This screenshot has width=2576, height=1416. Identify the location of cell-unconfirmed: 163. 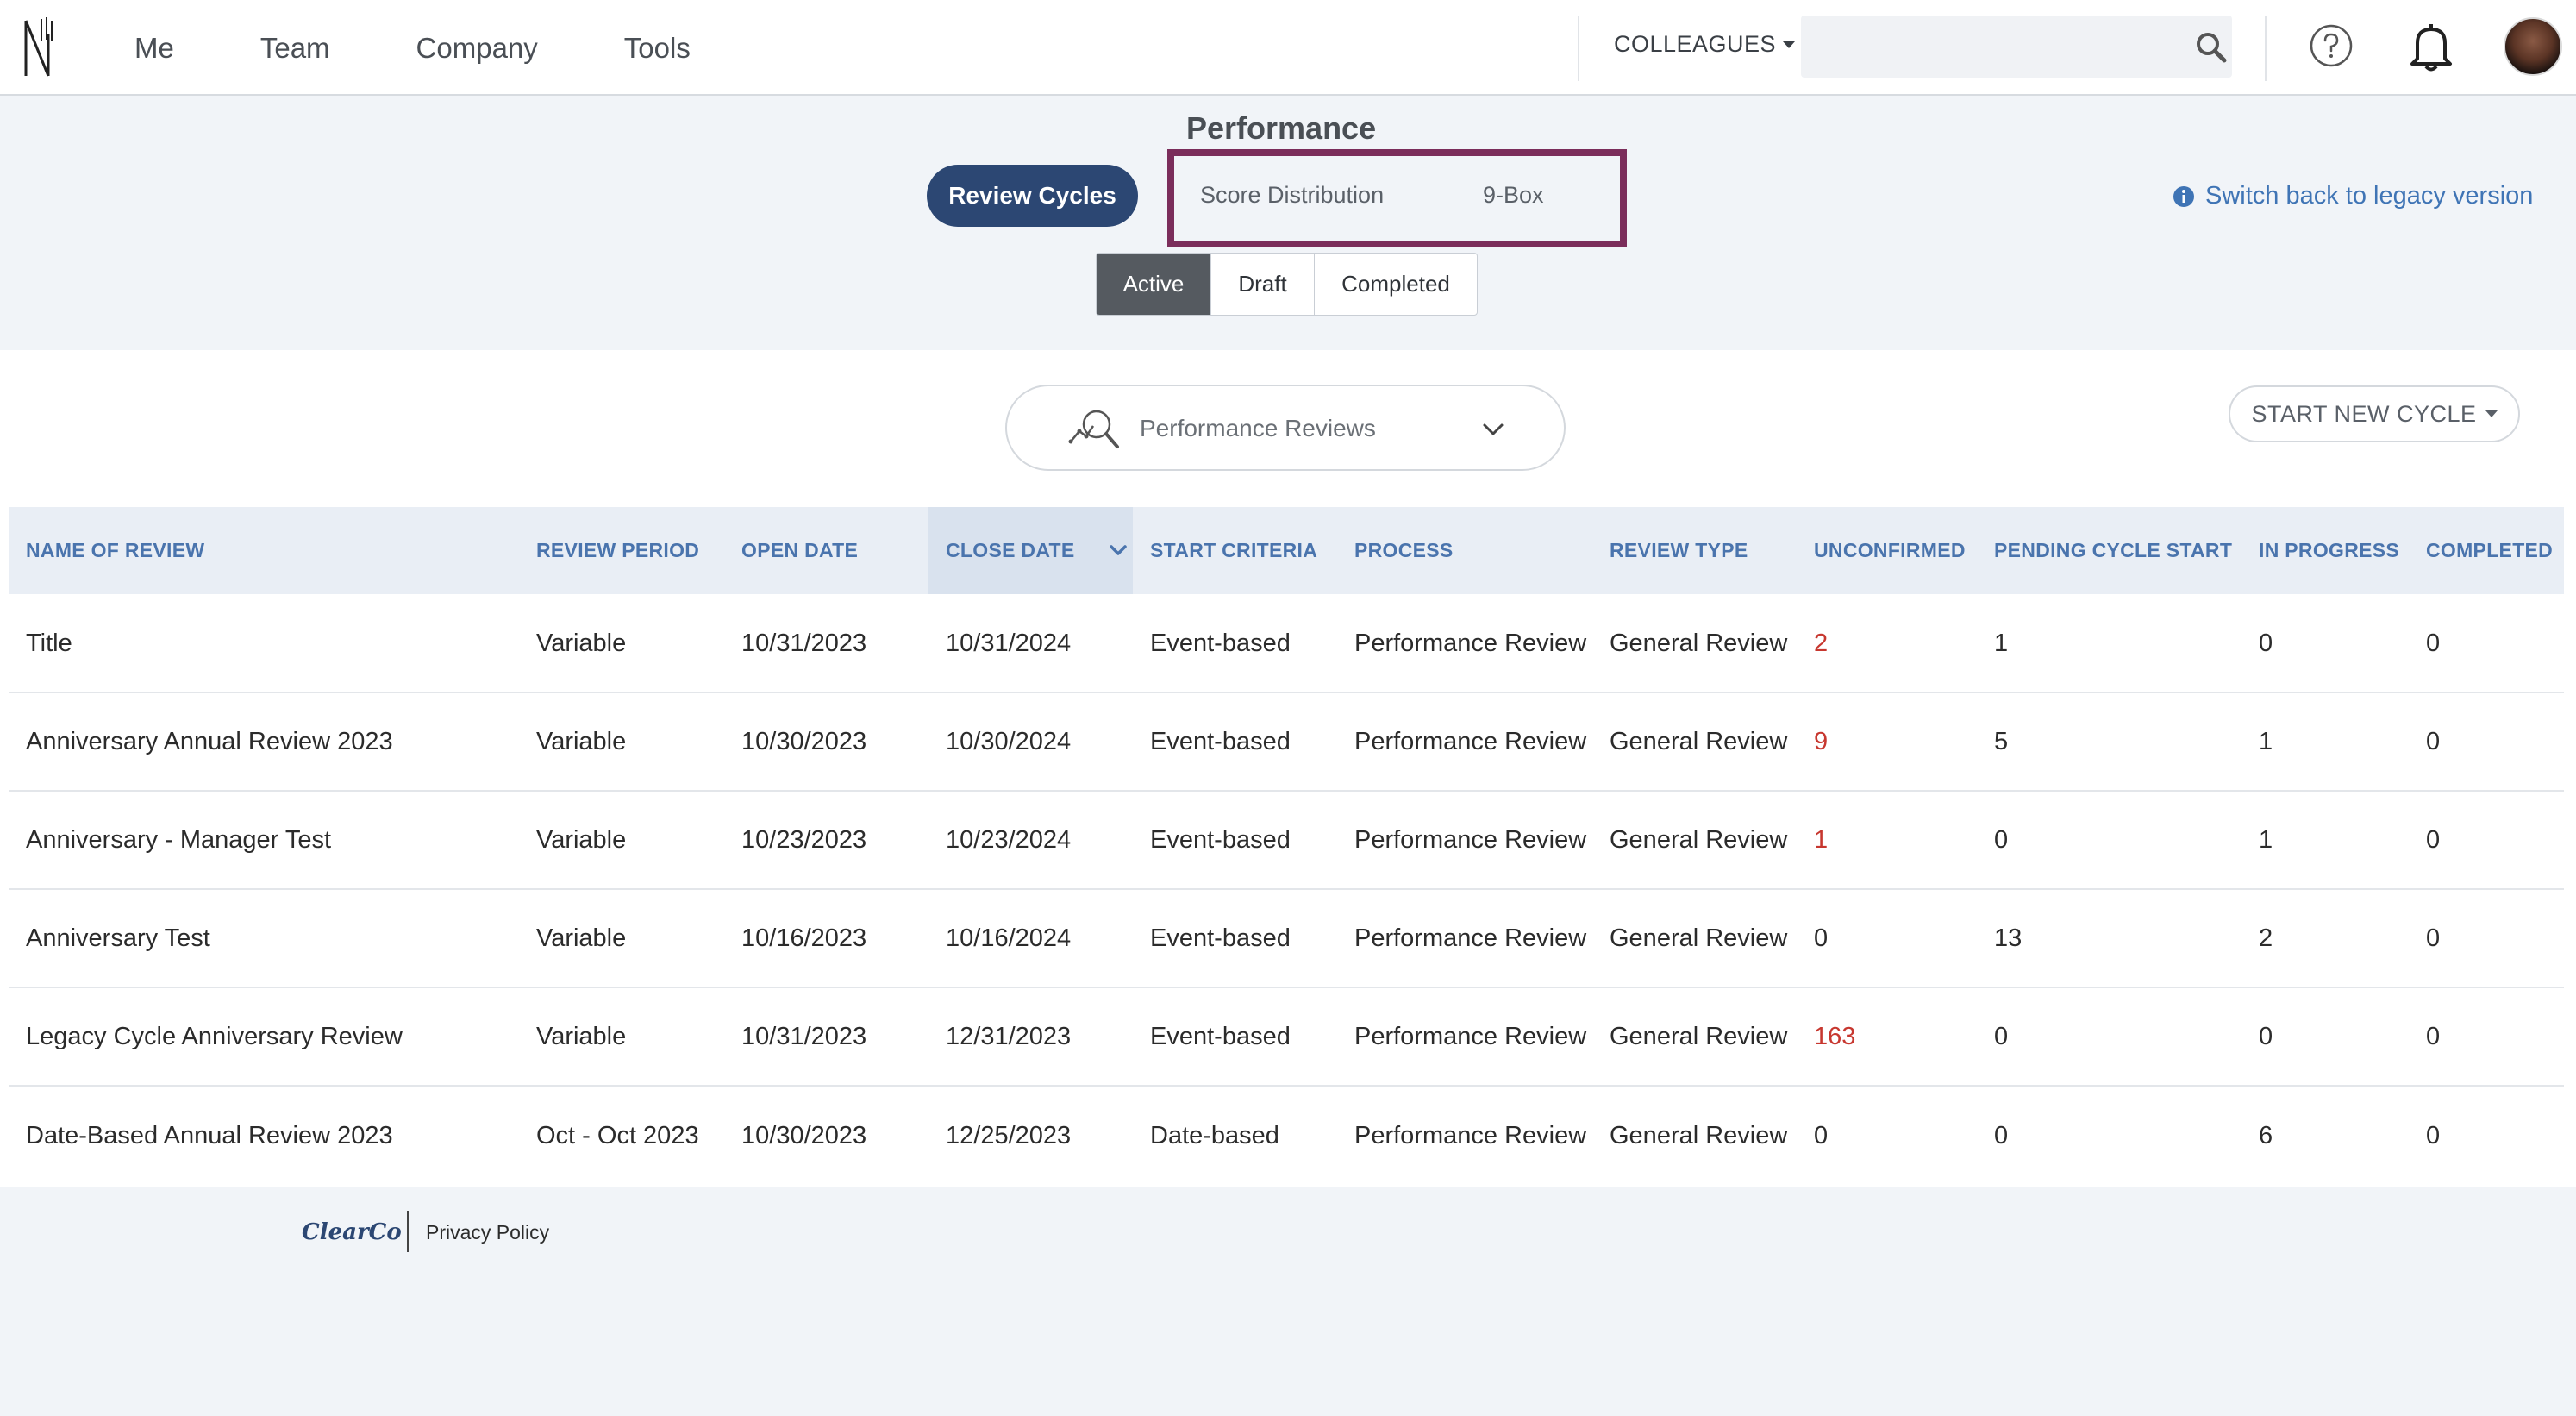
(1835, 1036).